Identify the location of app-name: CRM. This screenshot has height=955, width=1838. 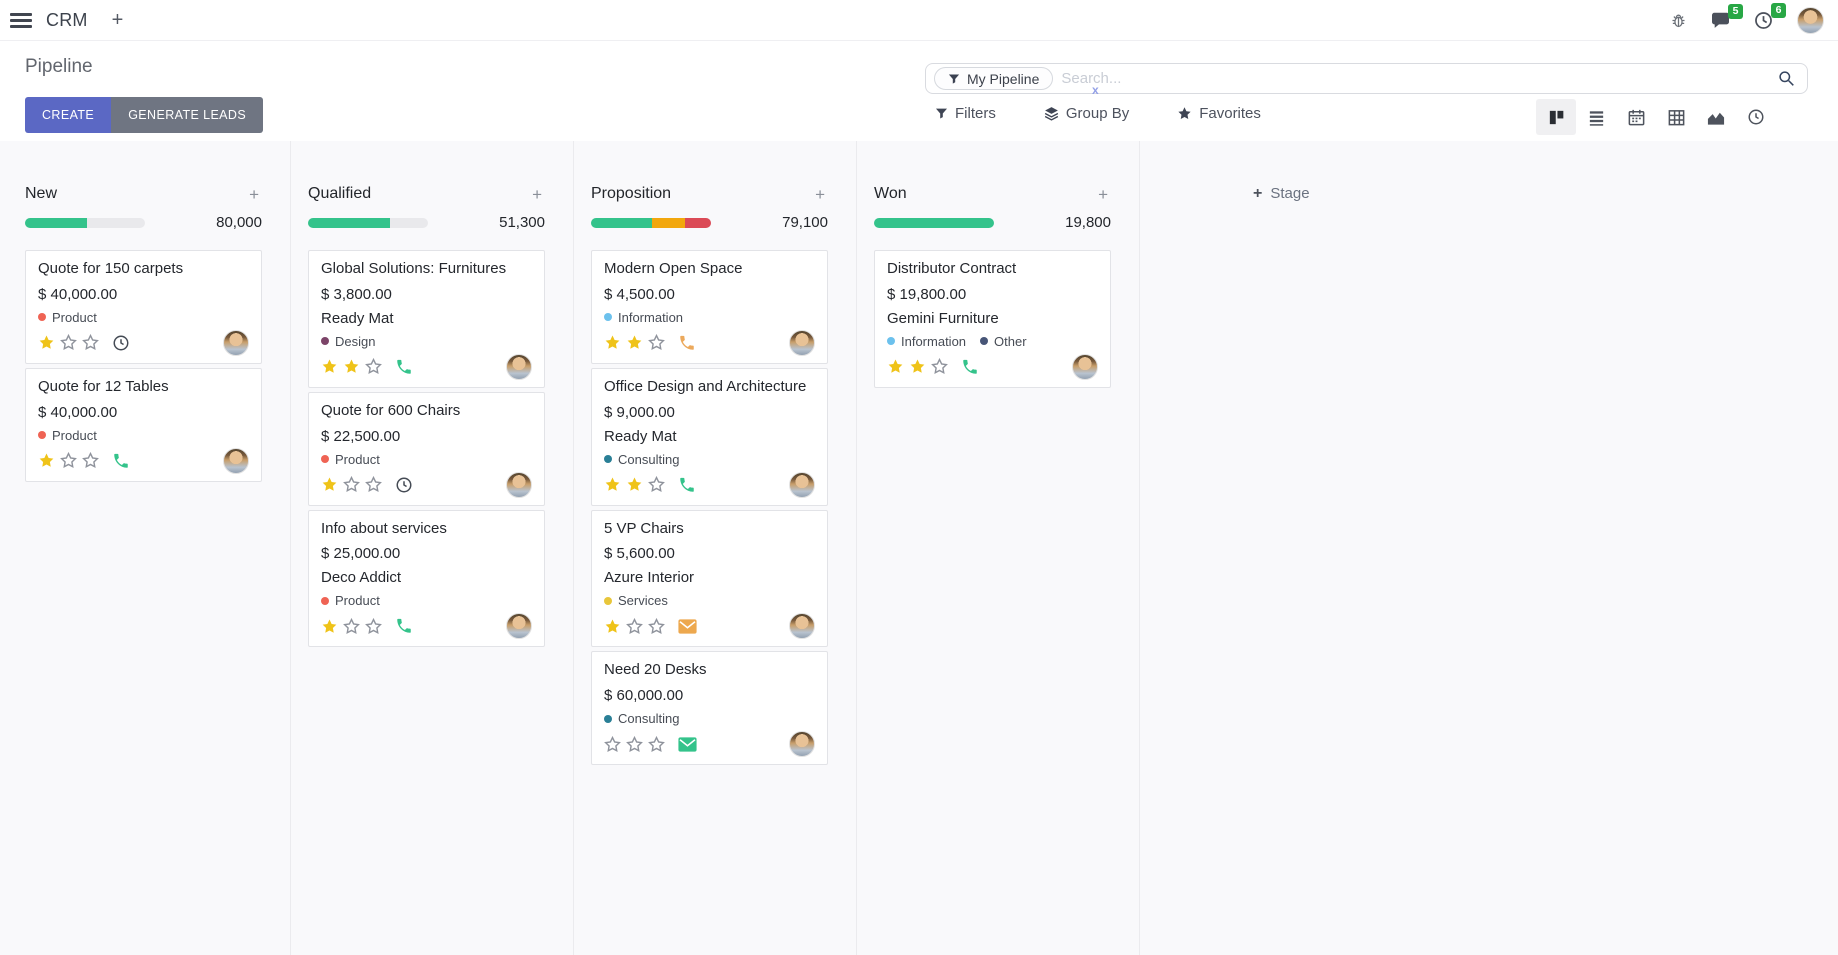
(67, 19).